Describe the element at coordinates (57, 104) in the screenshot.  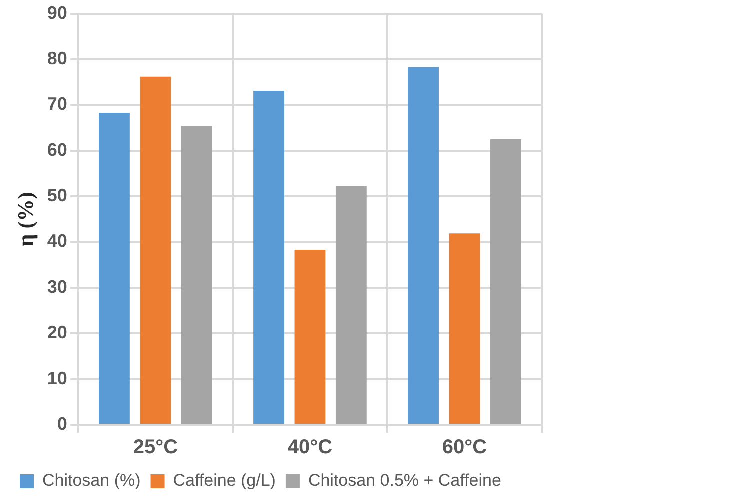
I see `y-tick-label: 70` at that location.